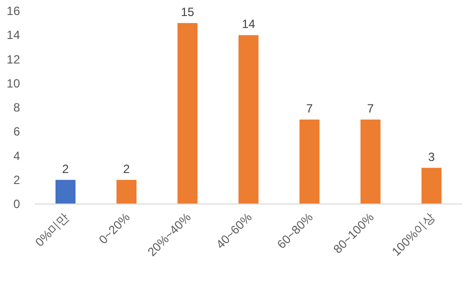 Image resolution: width=473 pixels, height=281 pixels. I want to click on data-label: 3, so click(432, 157).